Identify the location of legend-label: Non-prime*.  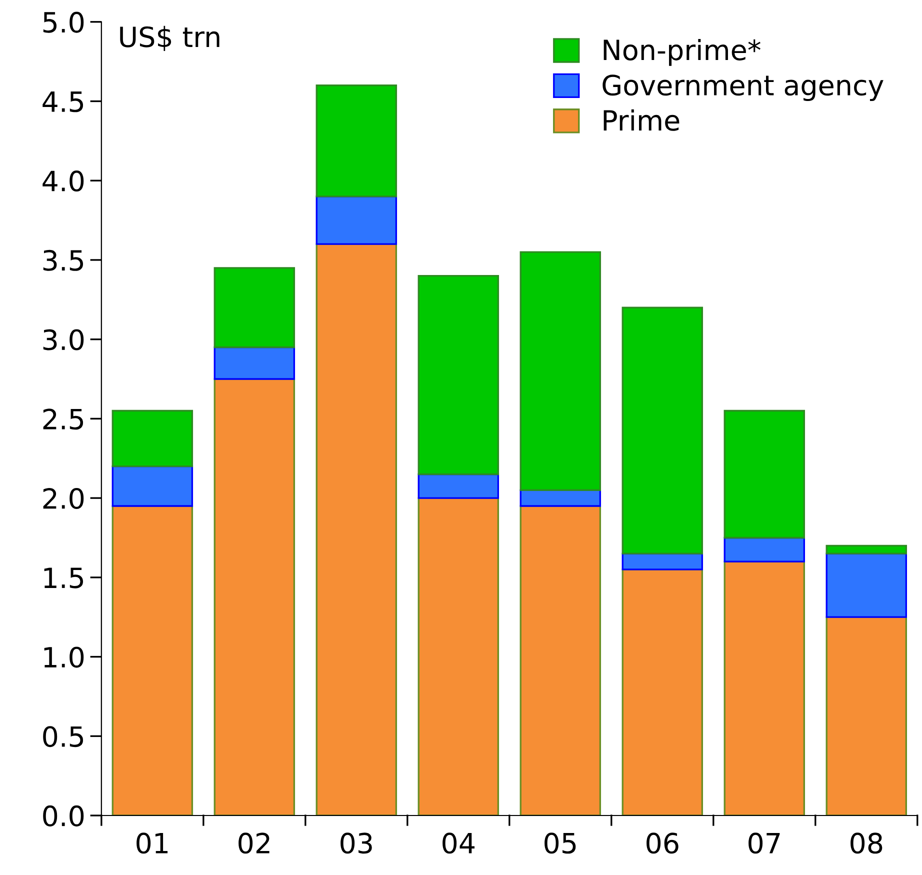
(682, 52).